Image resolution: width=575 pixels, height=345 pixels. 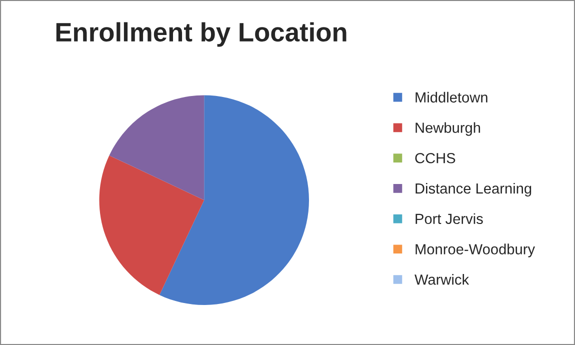 What do you see at coordinates (449, 218) in the screenshot?
I see `legend-label: Port Jervis` at bounding box center [449, 218].